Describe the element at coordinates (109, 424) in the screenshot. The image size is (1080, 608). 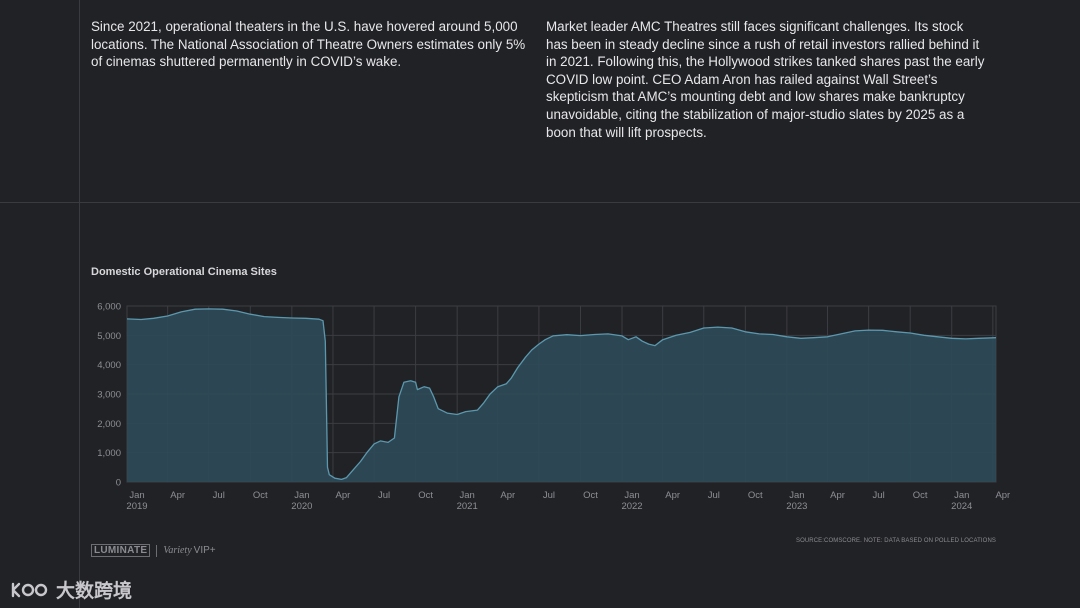
I see `y-tick-label: 2,000` at that location.